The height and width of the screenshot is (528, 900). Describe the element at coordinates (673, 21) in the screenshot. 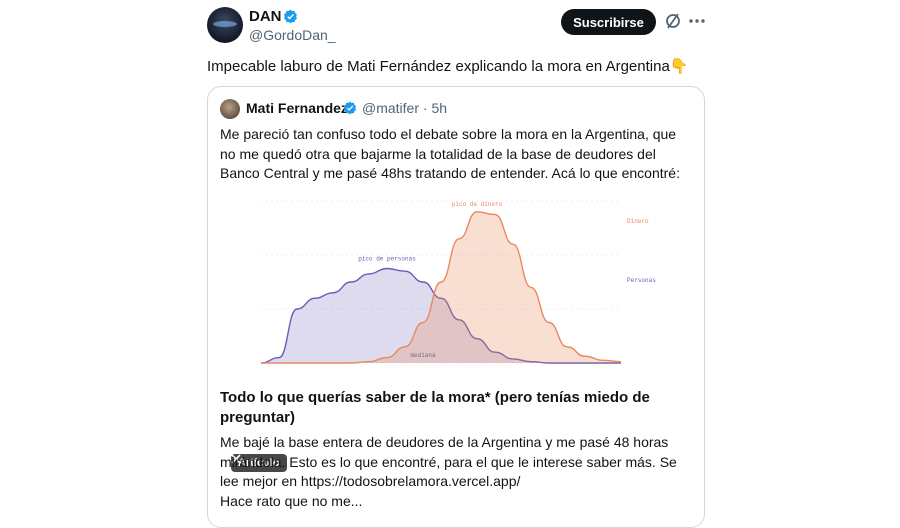

I see `grok-icon` at that location.